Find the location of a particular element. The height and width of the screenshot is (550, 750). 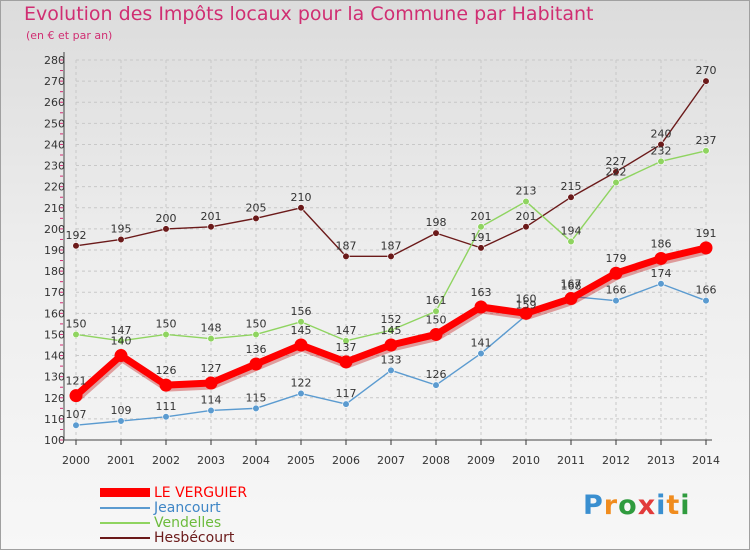

point-vendelles-2010 is located at coordinates (526, 201).